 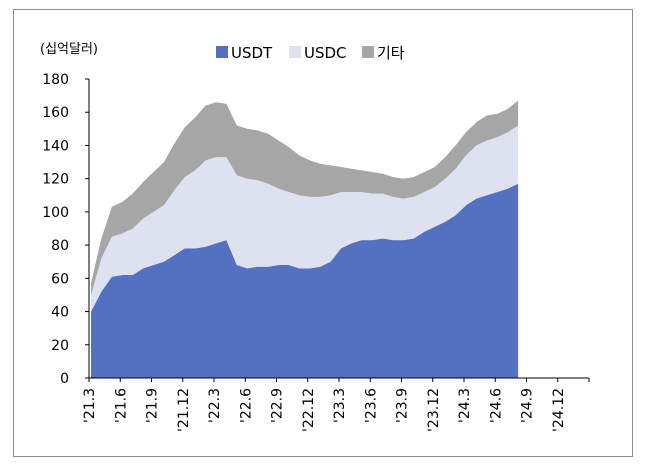 What do you see at coordinates (55, 146) in the screenshot?
I see `y-tick-label: 140` at bounding box center [55, 146].